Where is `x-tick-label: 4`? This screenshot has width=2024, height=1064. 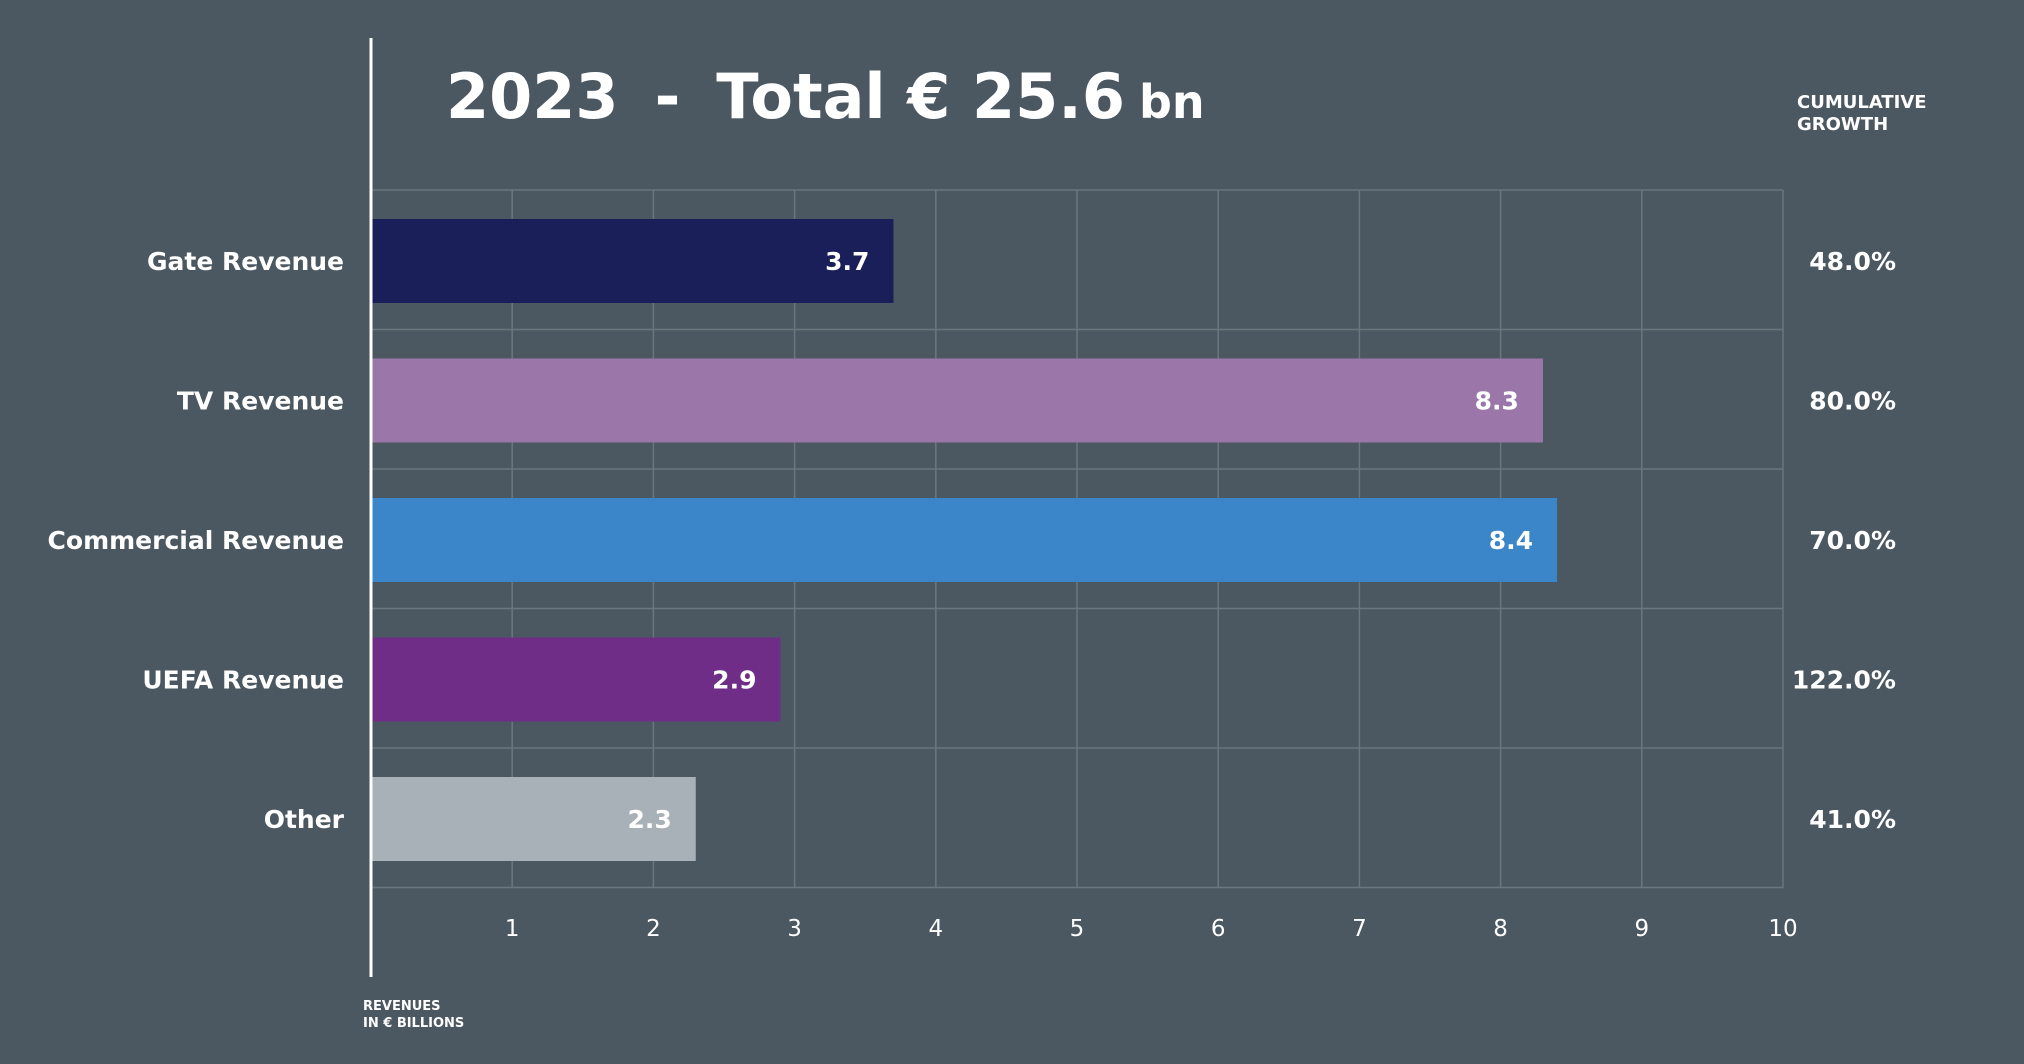 x-tick-label: 4 is located at coordinates (935, 929).